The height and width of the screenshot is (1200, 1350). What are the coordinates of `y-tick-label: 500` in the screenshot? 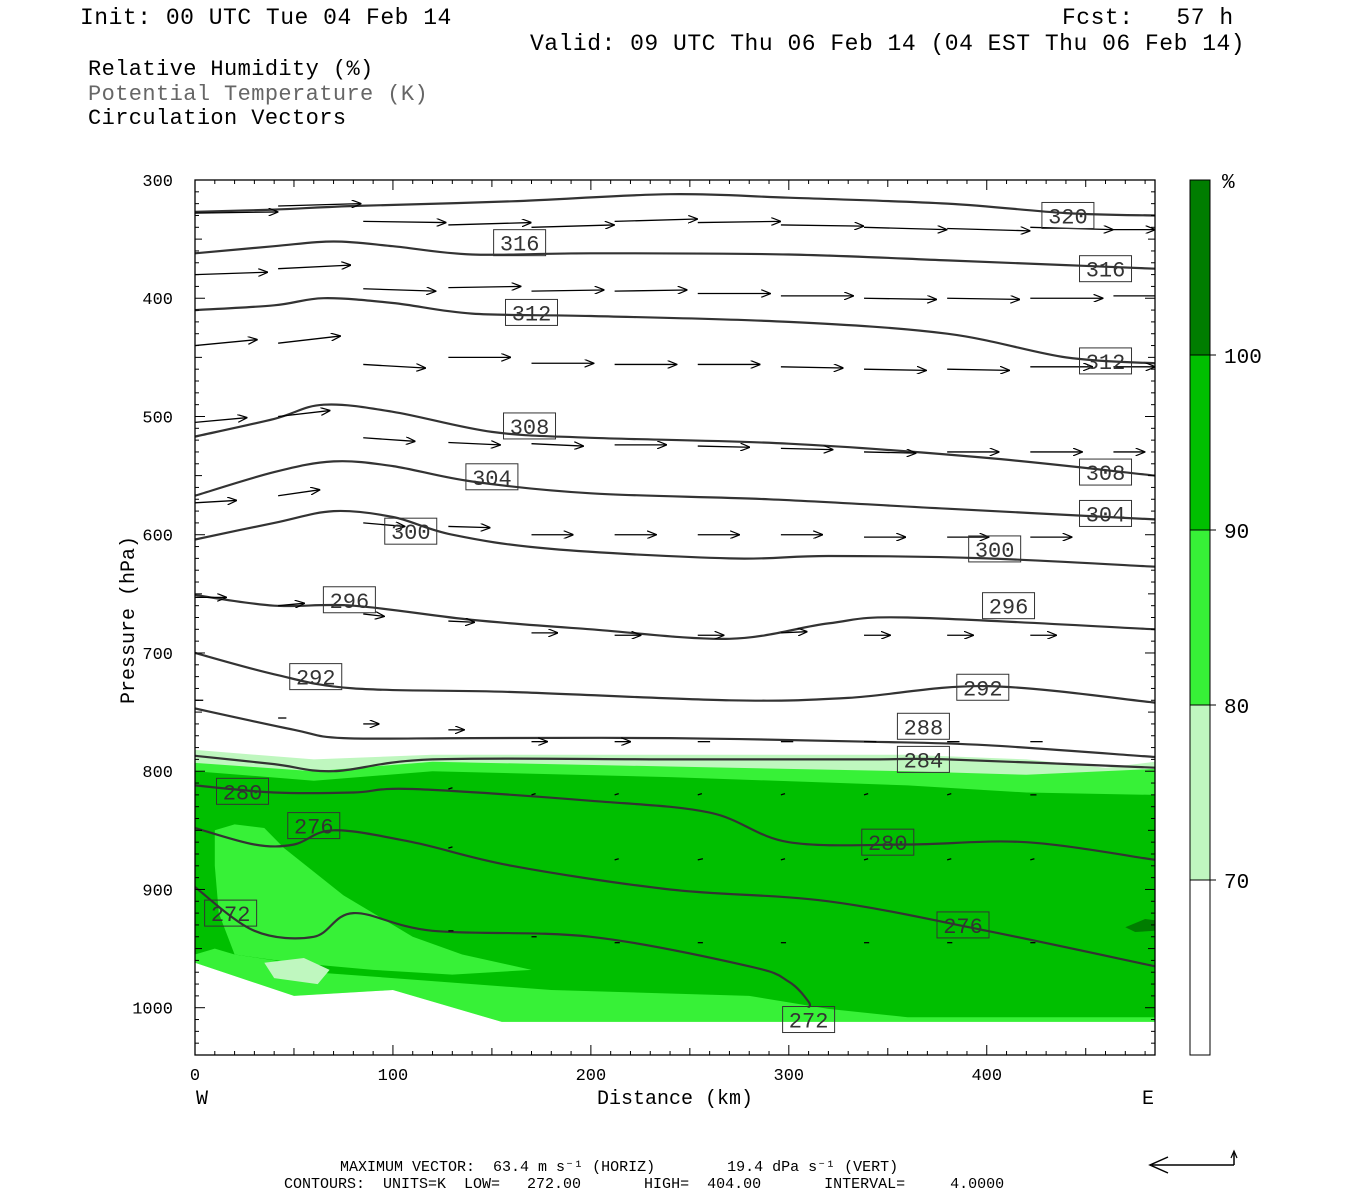 It's located at (157, 418).